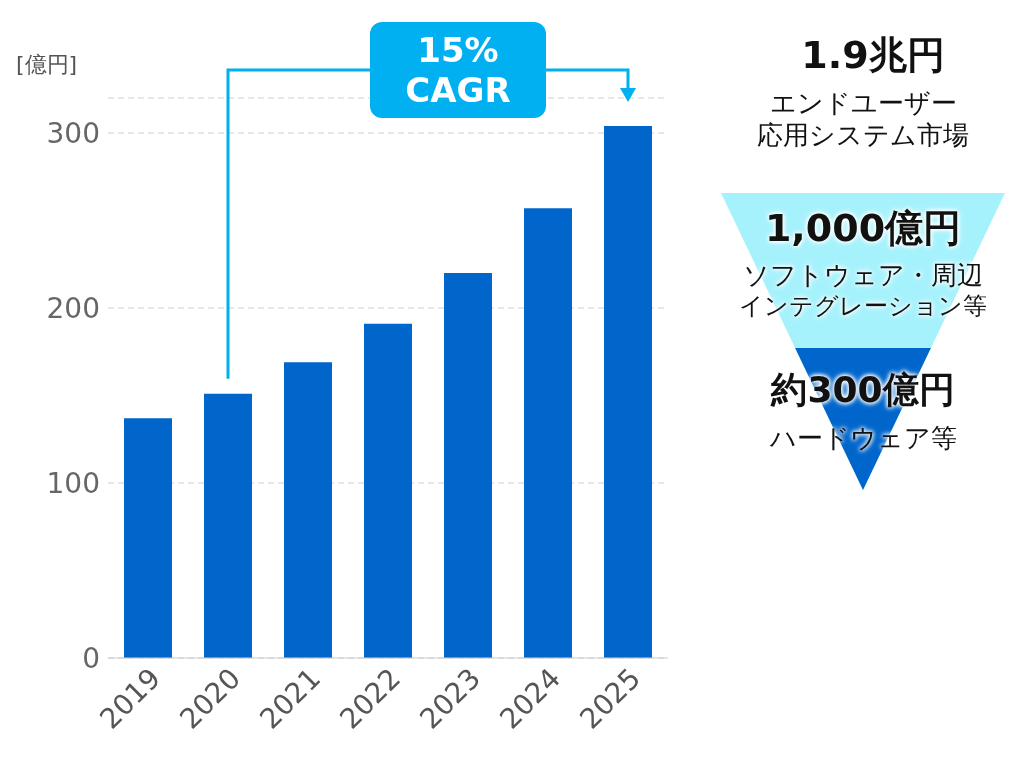 Image resolution: width=1029 pixels, height=768 pixels. Describe the element at coordinates (873, 55) in the screenshot. I see `text: 1.9兆円` at that location.